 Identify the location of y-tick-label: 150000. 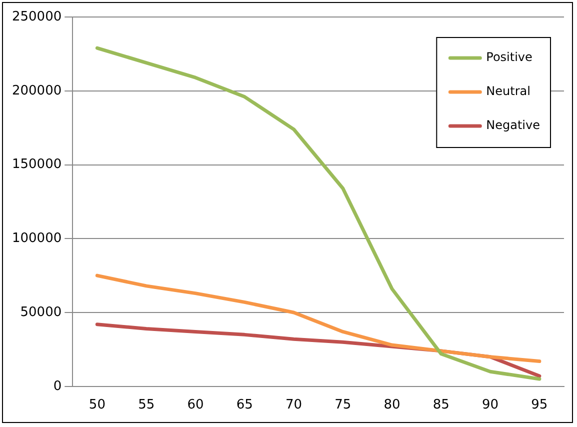
(37, 164).